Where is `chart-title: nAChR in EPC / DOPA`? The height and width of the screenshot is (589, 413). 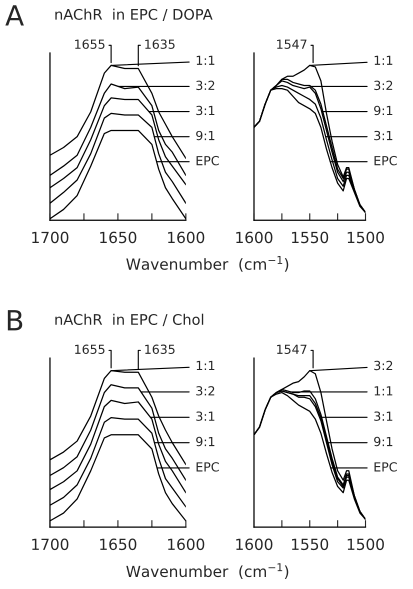 chart-title: nAChR in EPC / DOPA is located at coordinates (134, 15).